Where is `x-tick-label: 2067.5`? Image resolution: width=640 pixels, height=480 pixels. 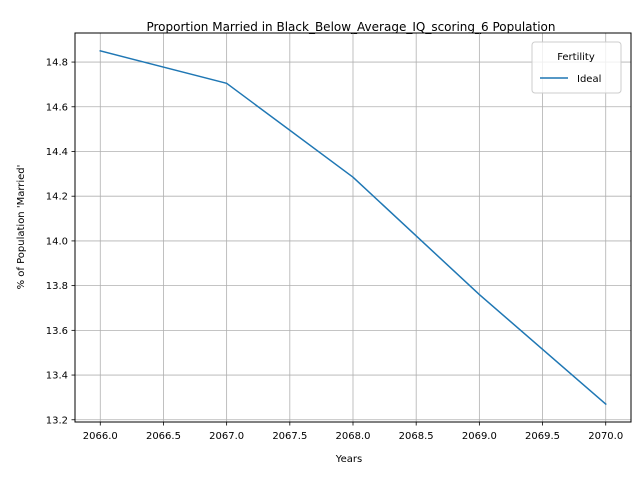 x-tick-label: 2067.5 is located at coordinates (289, 436).